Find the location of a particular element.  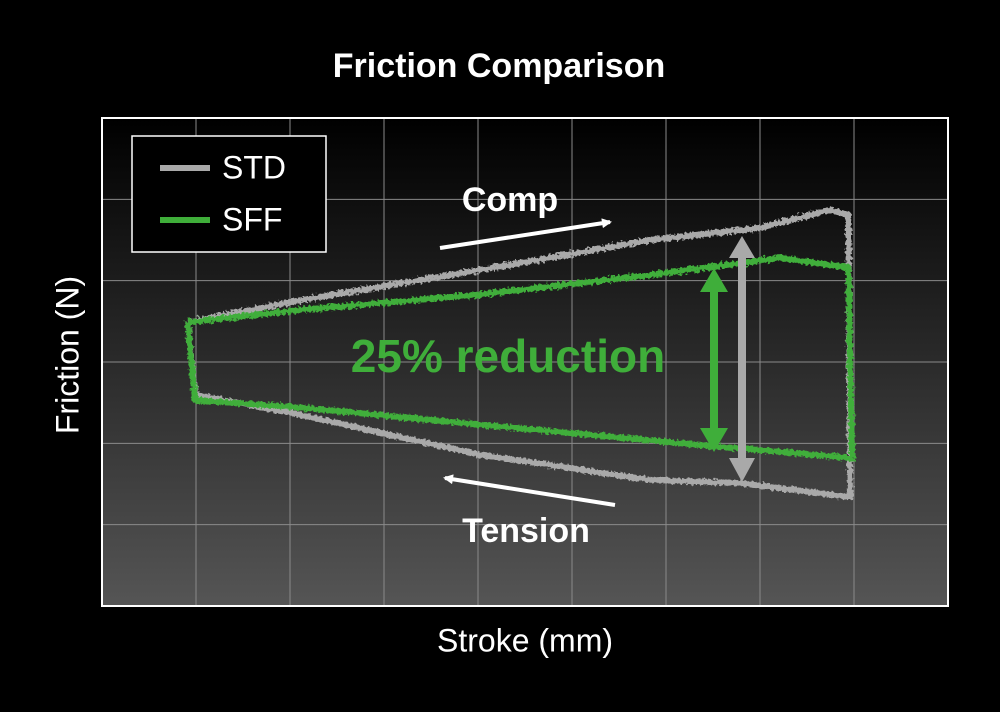

annotation: Tension is located at coordinates (526, 531).